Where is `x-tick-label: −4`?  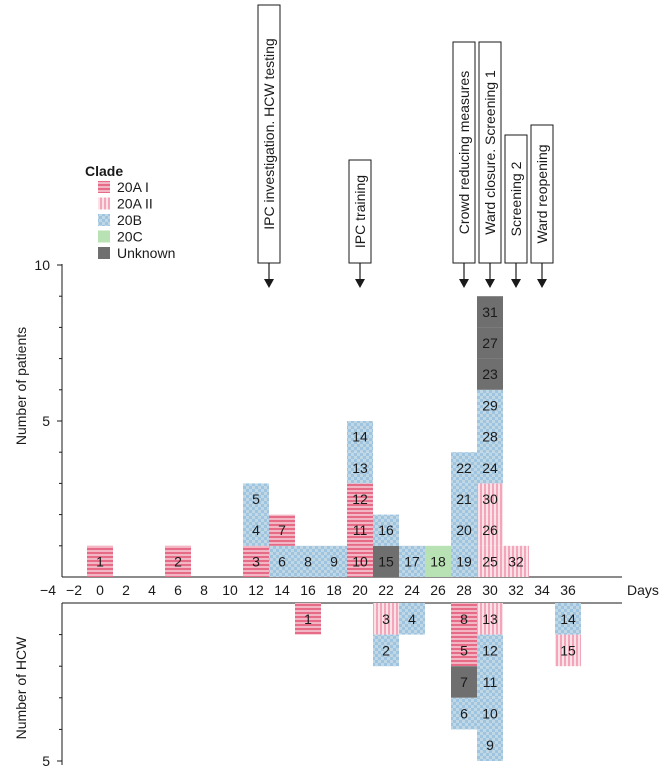
x-tick-label: −4 is located at coordinates (48, 590).